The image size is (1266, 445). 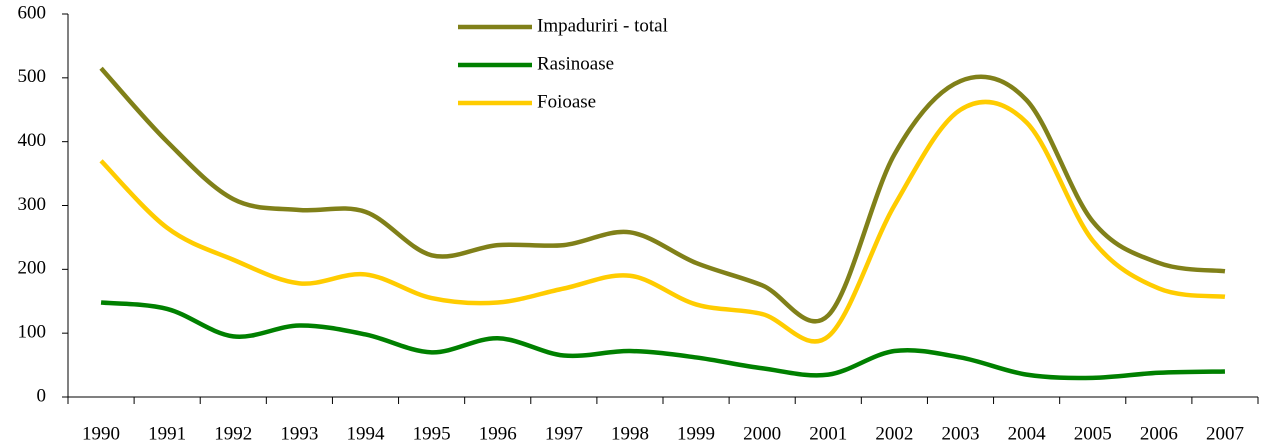 I want to click on x-tick-label: 2006, so click(x=1159, y=433).